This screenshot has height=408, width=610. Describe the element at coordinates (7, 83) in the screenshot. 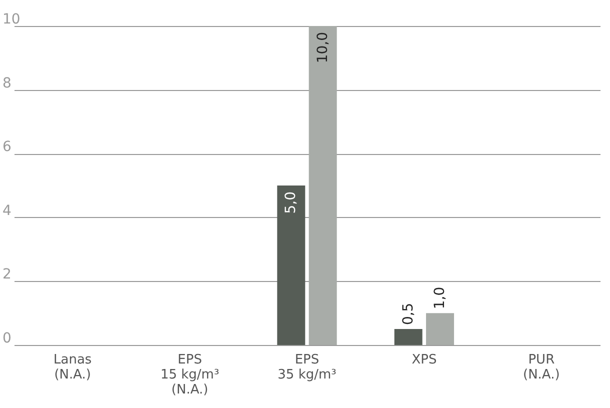

I see `y-tick-label: 8` at that location.